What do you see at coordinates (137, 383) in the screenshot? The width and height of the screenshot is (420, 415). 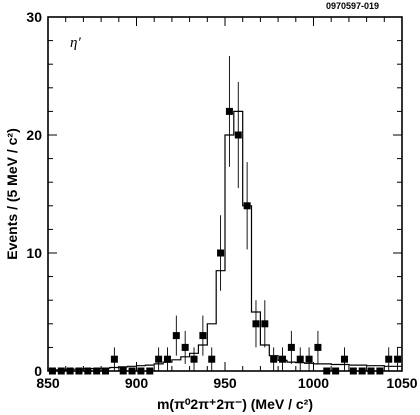 I see `x-tick-label: 900` at bounding box center [137, 383].